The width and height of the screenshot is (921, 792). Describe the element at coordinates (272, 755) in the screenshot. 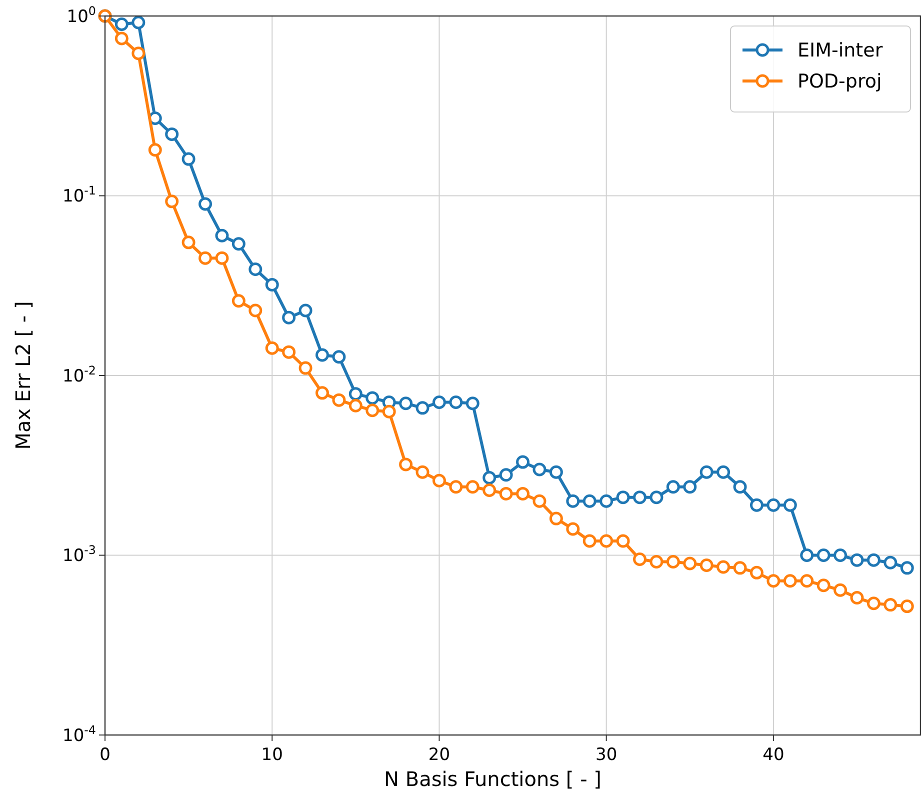

I see `x-tick-label: 10` at that location.